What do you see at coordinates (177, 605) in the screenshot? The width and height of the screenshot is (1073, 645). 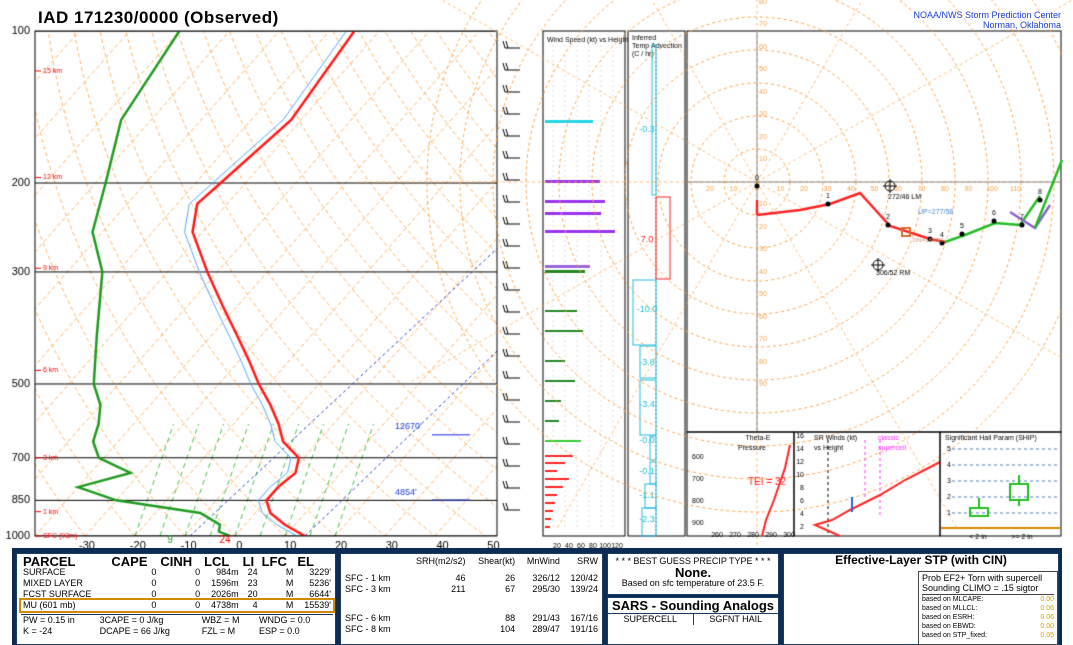 I see `parcel-row-selected: MU (601 mb) 0 0 4738m 4 M 15539'` at bounding box center [177, 605].